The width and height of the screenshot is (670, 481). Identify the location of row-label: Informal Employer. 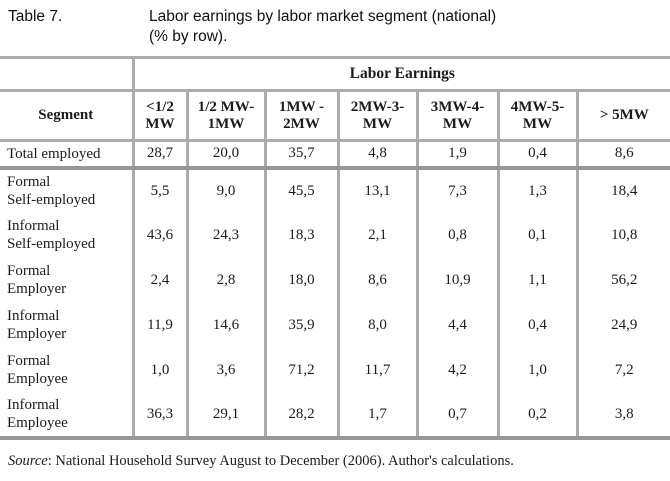
(37, 325).